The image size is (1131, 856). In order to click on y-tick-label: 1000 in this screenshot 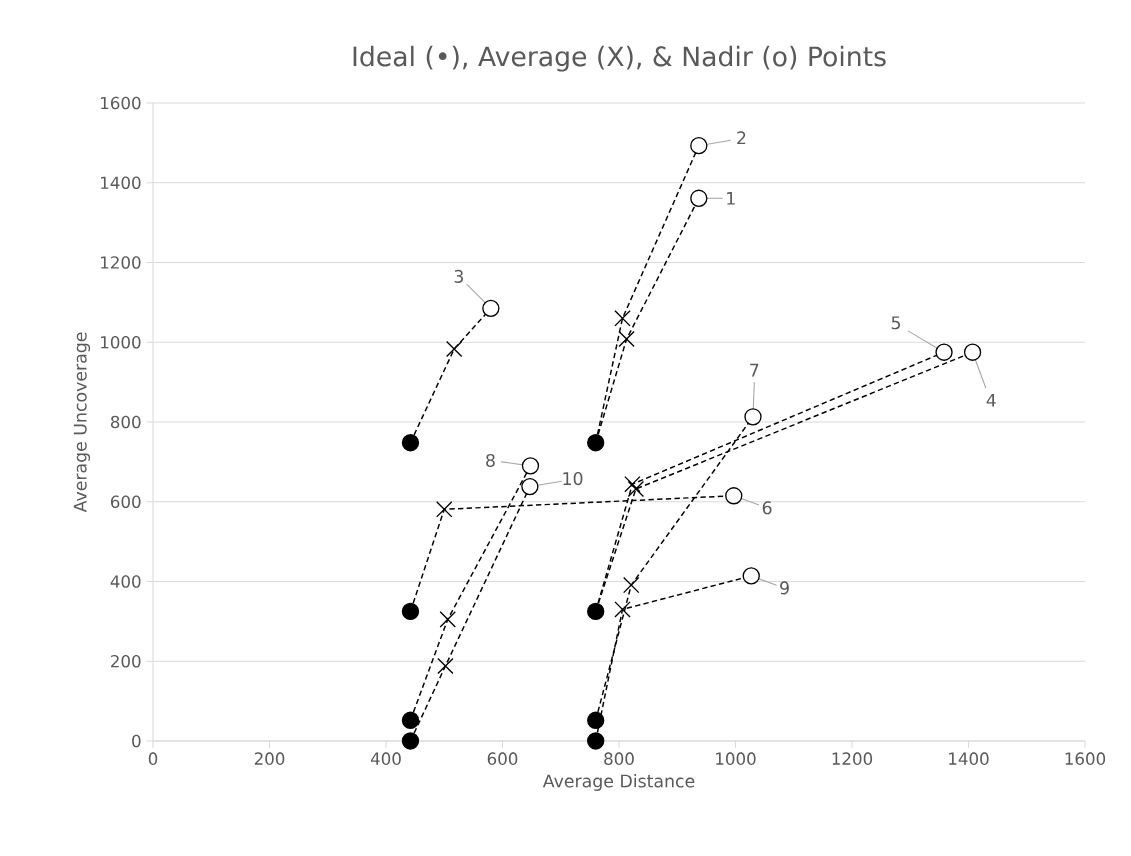, I will do `click(121, 342)`.